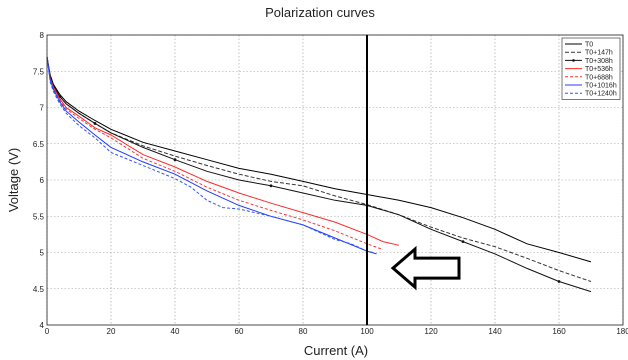  Describe the element at coordinates (13, 180) in the screenshot. I see `y-axis-label: Voltage (V)` at that location.